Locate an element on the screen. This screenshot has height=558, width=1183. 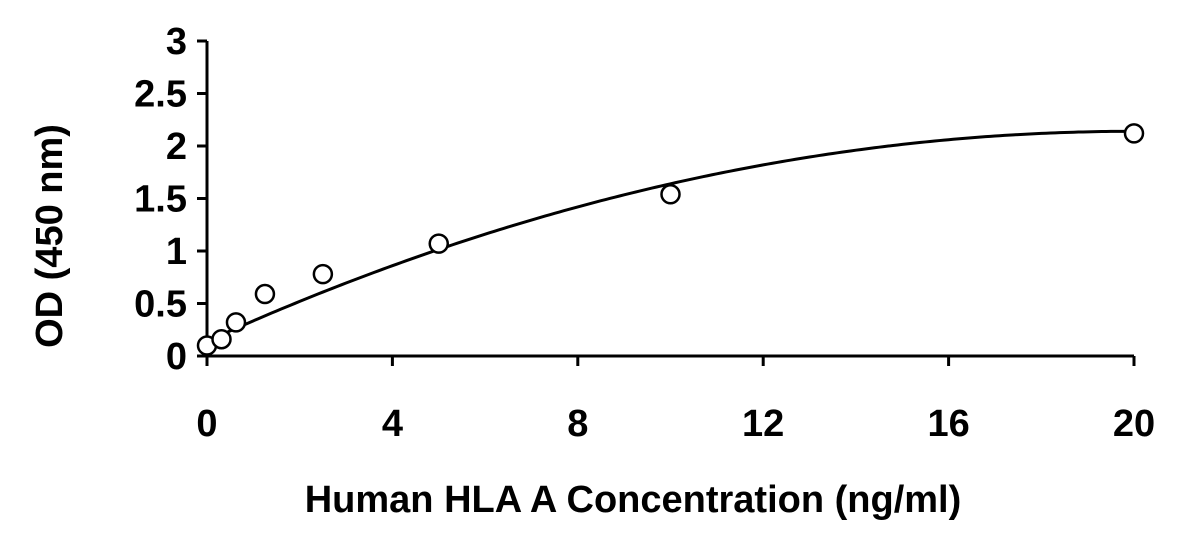
y-axis-title: OD (450 nm) is located at coordinates (50, 236).